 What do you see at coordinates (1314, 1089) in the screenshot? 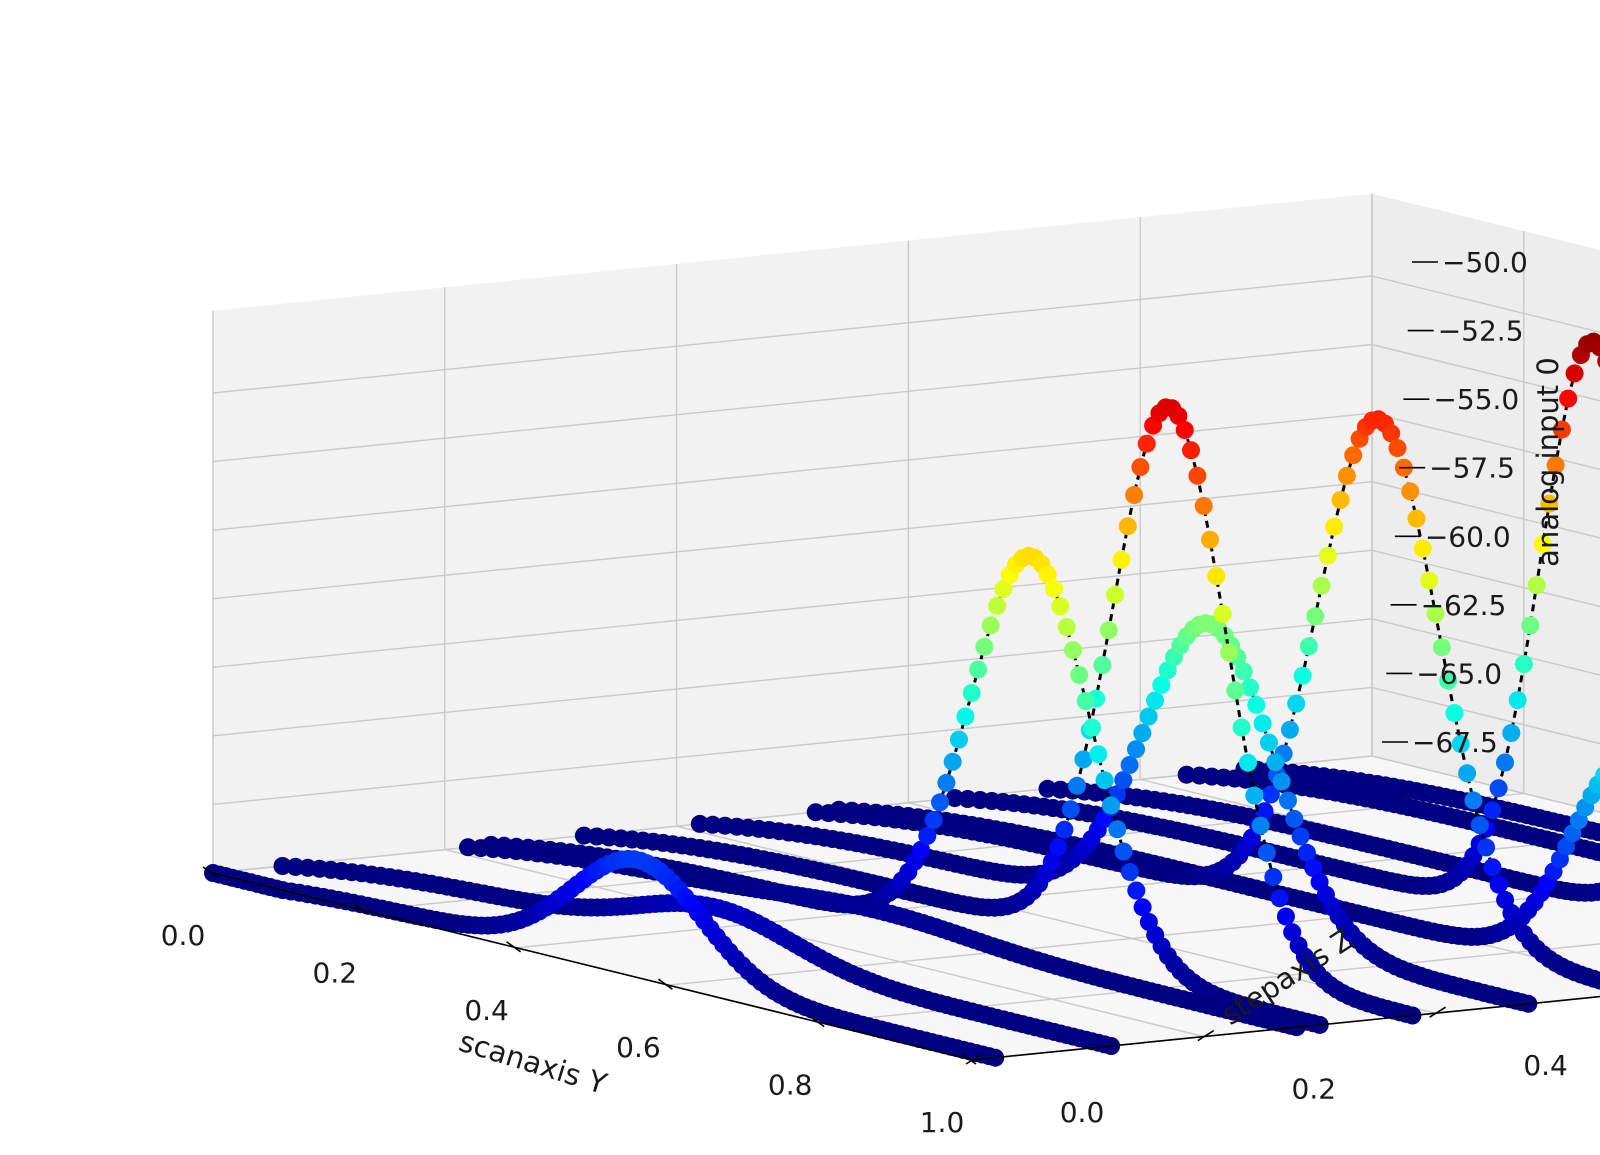
I see `y-tick-label: 0.2` at bounding box center [1314, 1089].